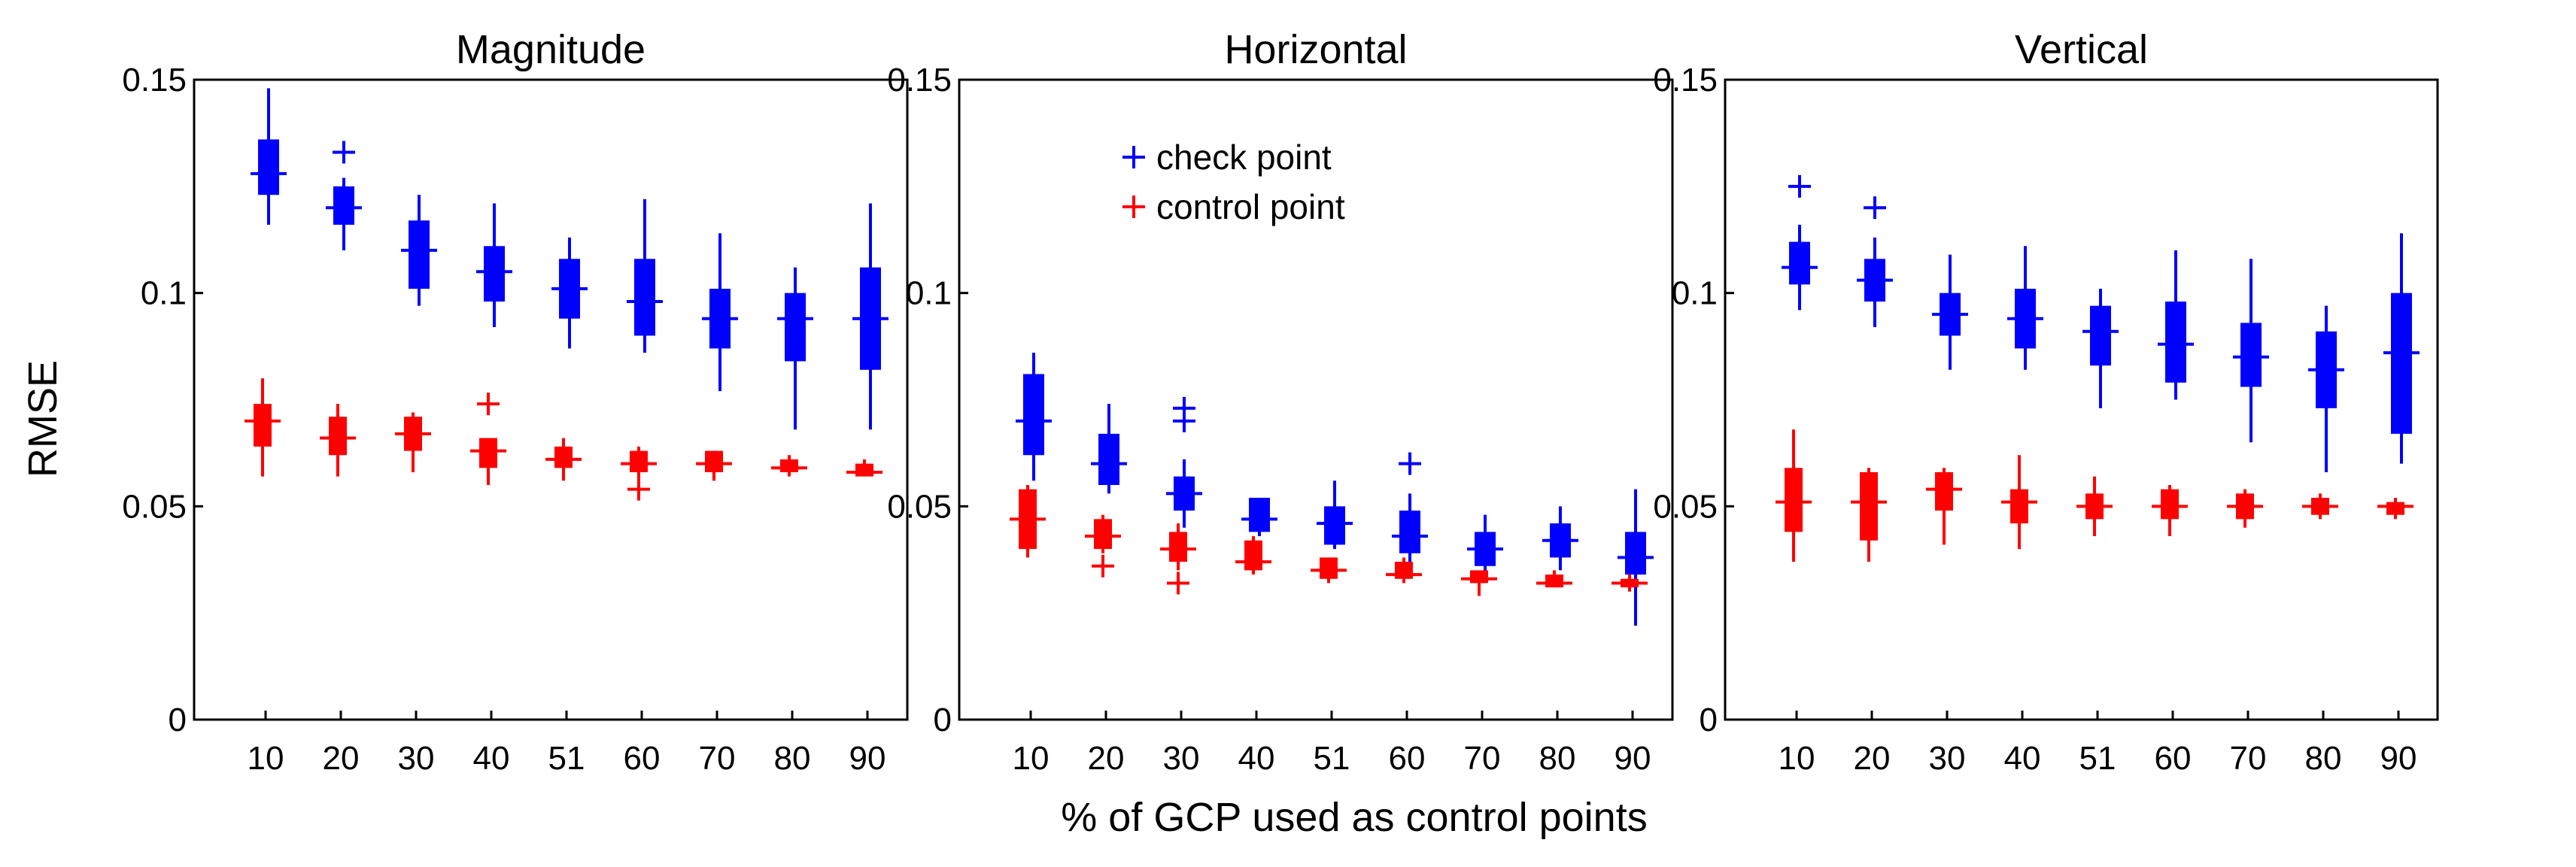  What do you see at coordinates (1234, 182) in the screenshot?
I see `legend: check point control point` at bounding box center [1234, 182].